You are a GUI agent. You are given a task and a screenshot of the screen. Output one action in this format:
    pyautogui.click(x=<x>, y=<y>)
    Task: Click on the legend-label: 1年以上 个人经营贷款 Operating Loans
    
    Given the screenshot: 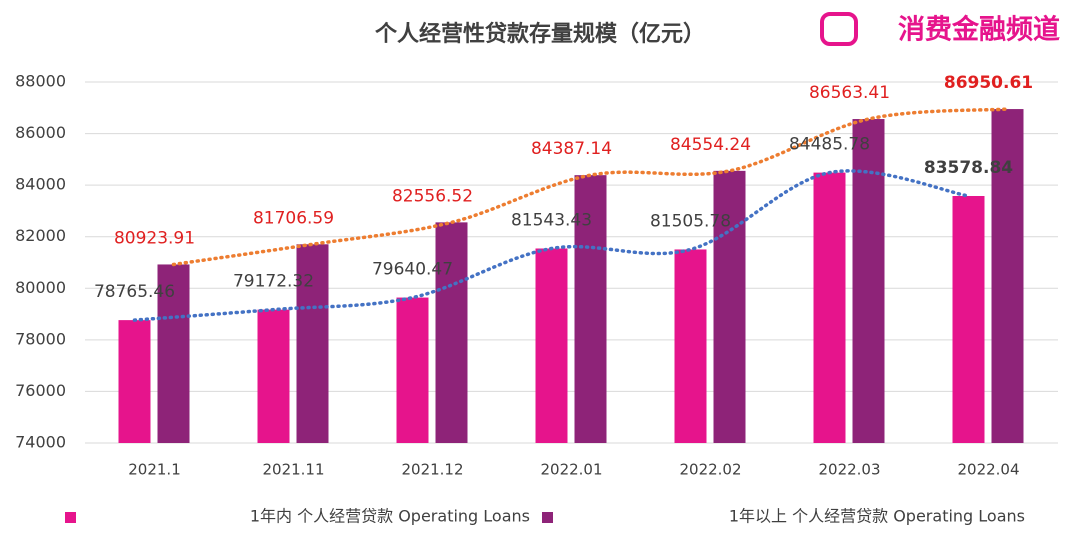 What is the action you would take?
    pyautogui.click(x=877, y=516)
    